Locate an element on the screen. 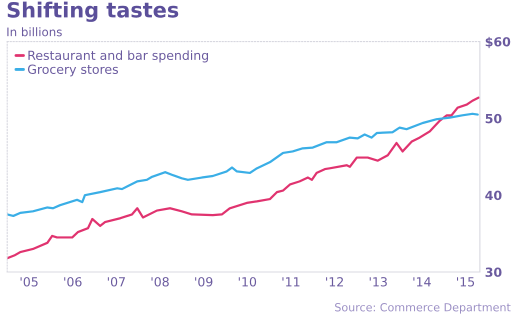 The width and height of the screenshot is (516, 320). x-tick-label: '05 is located at coordinates (29, 282).